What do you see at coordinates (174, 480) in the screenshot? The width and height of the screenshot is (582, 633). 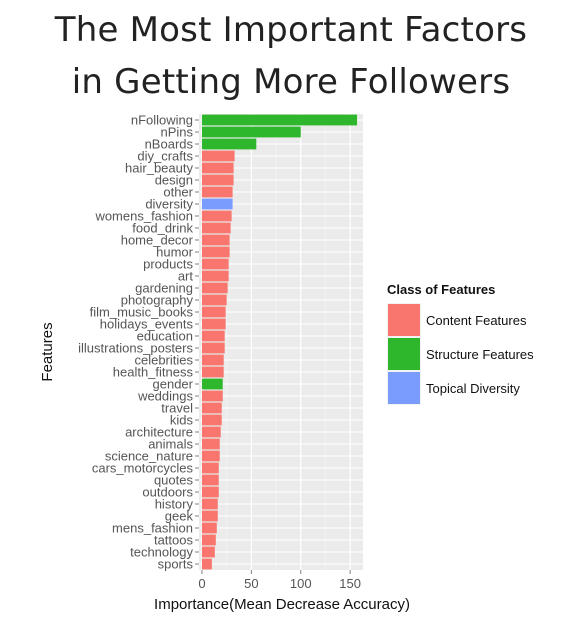 I see `y-tick-label: quotes` at bounding box center [174, 480].